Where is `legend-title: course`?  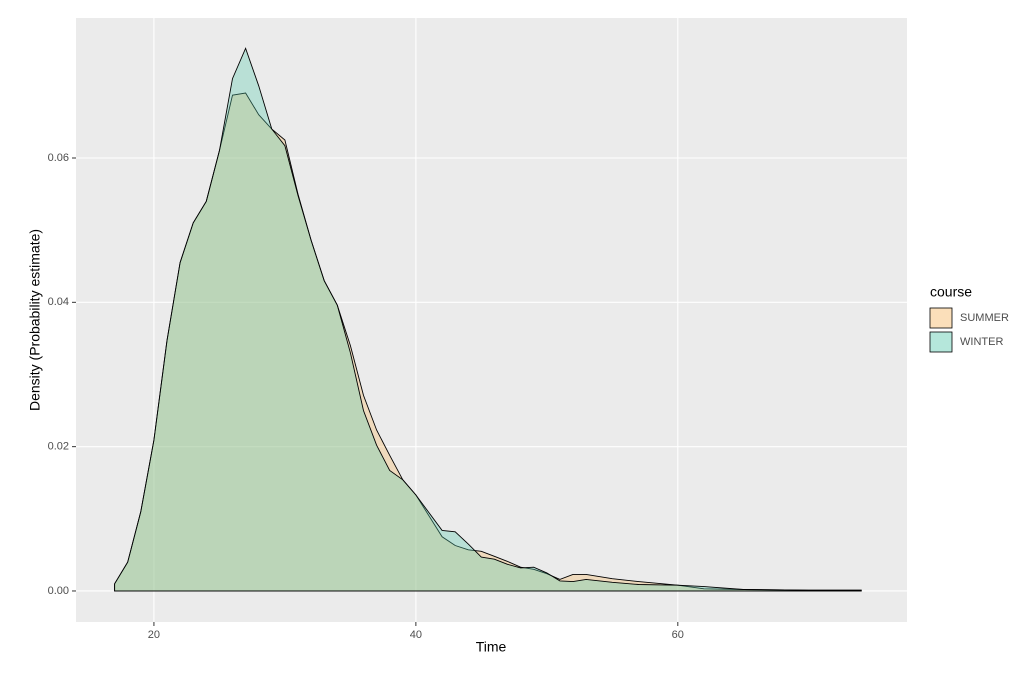
legend-title: course is located at coordinates (951, 292).